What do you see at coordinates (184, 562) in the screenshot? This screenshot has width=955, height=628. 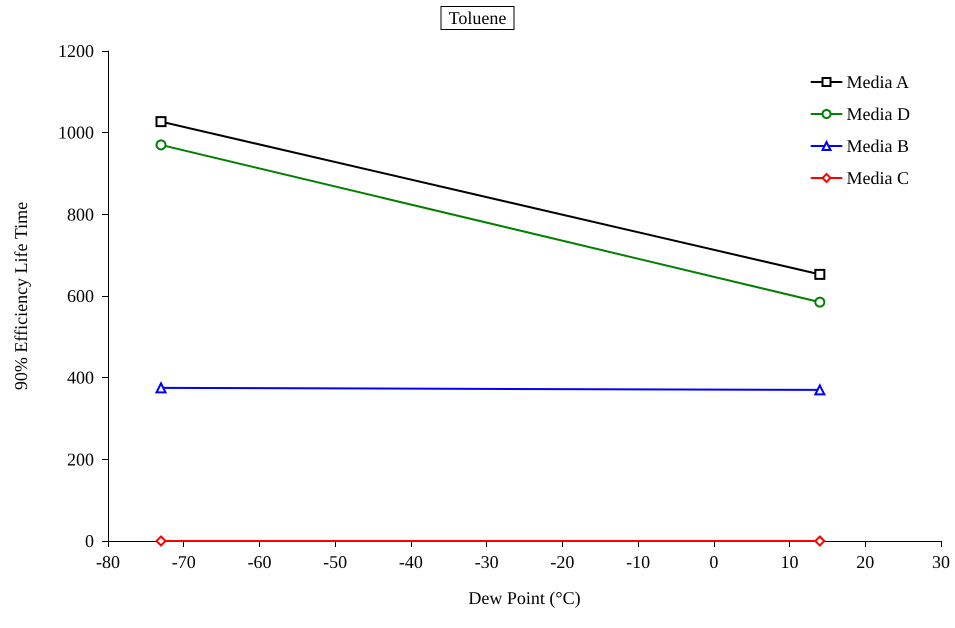 I see `x-tick-label: -70` at bounding box center [184, 562].